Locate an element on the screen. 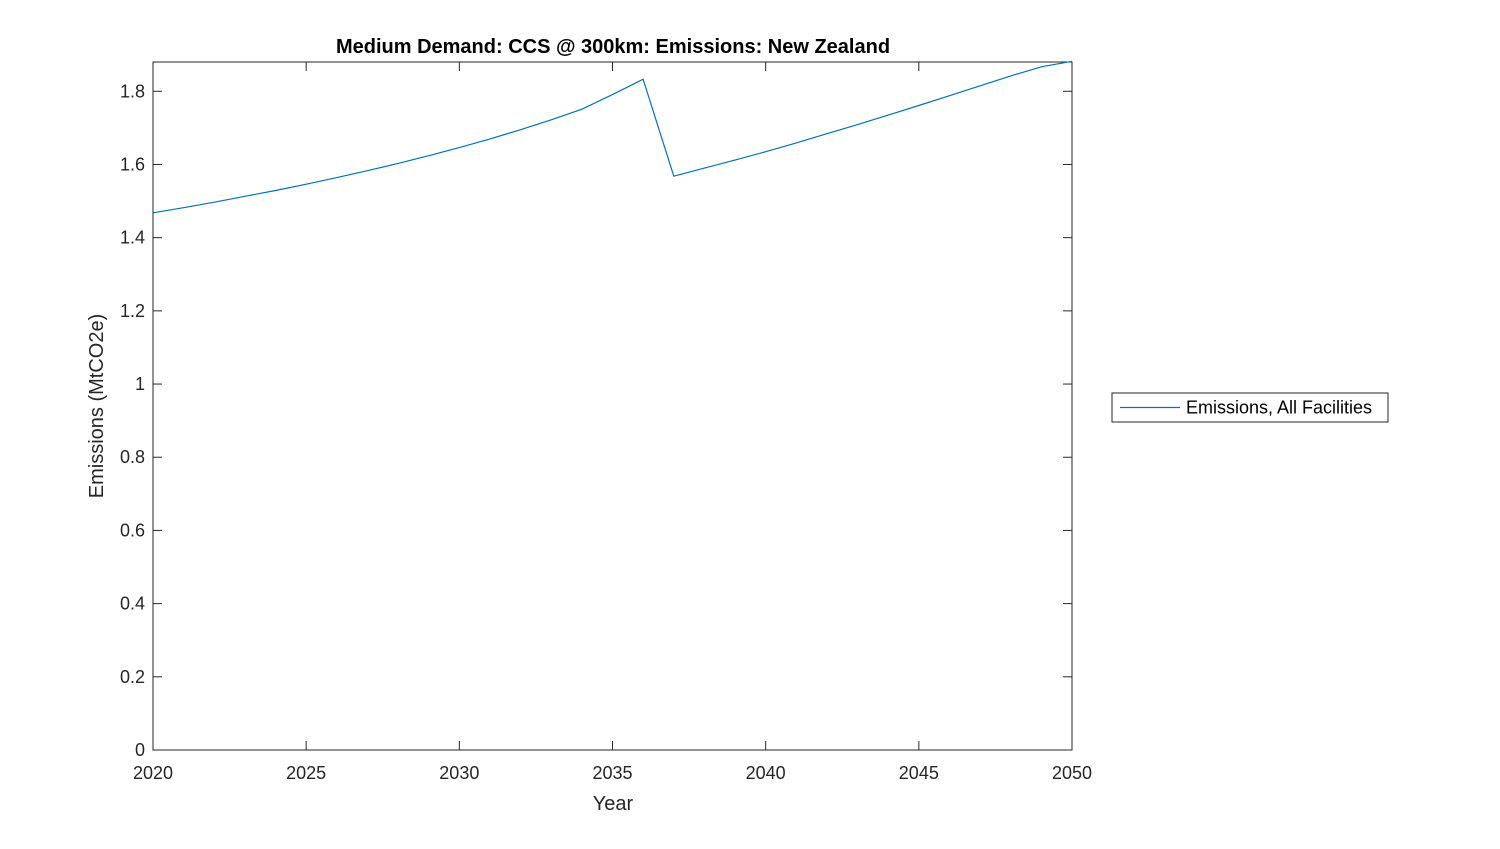 The image size is (1500, 849). y-tick-label: 0.2 is located at coordinates (132, 677).